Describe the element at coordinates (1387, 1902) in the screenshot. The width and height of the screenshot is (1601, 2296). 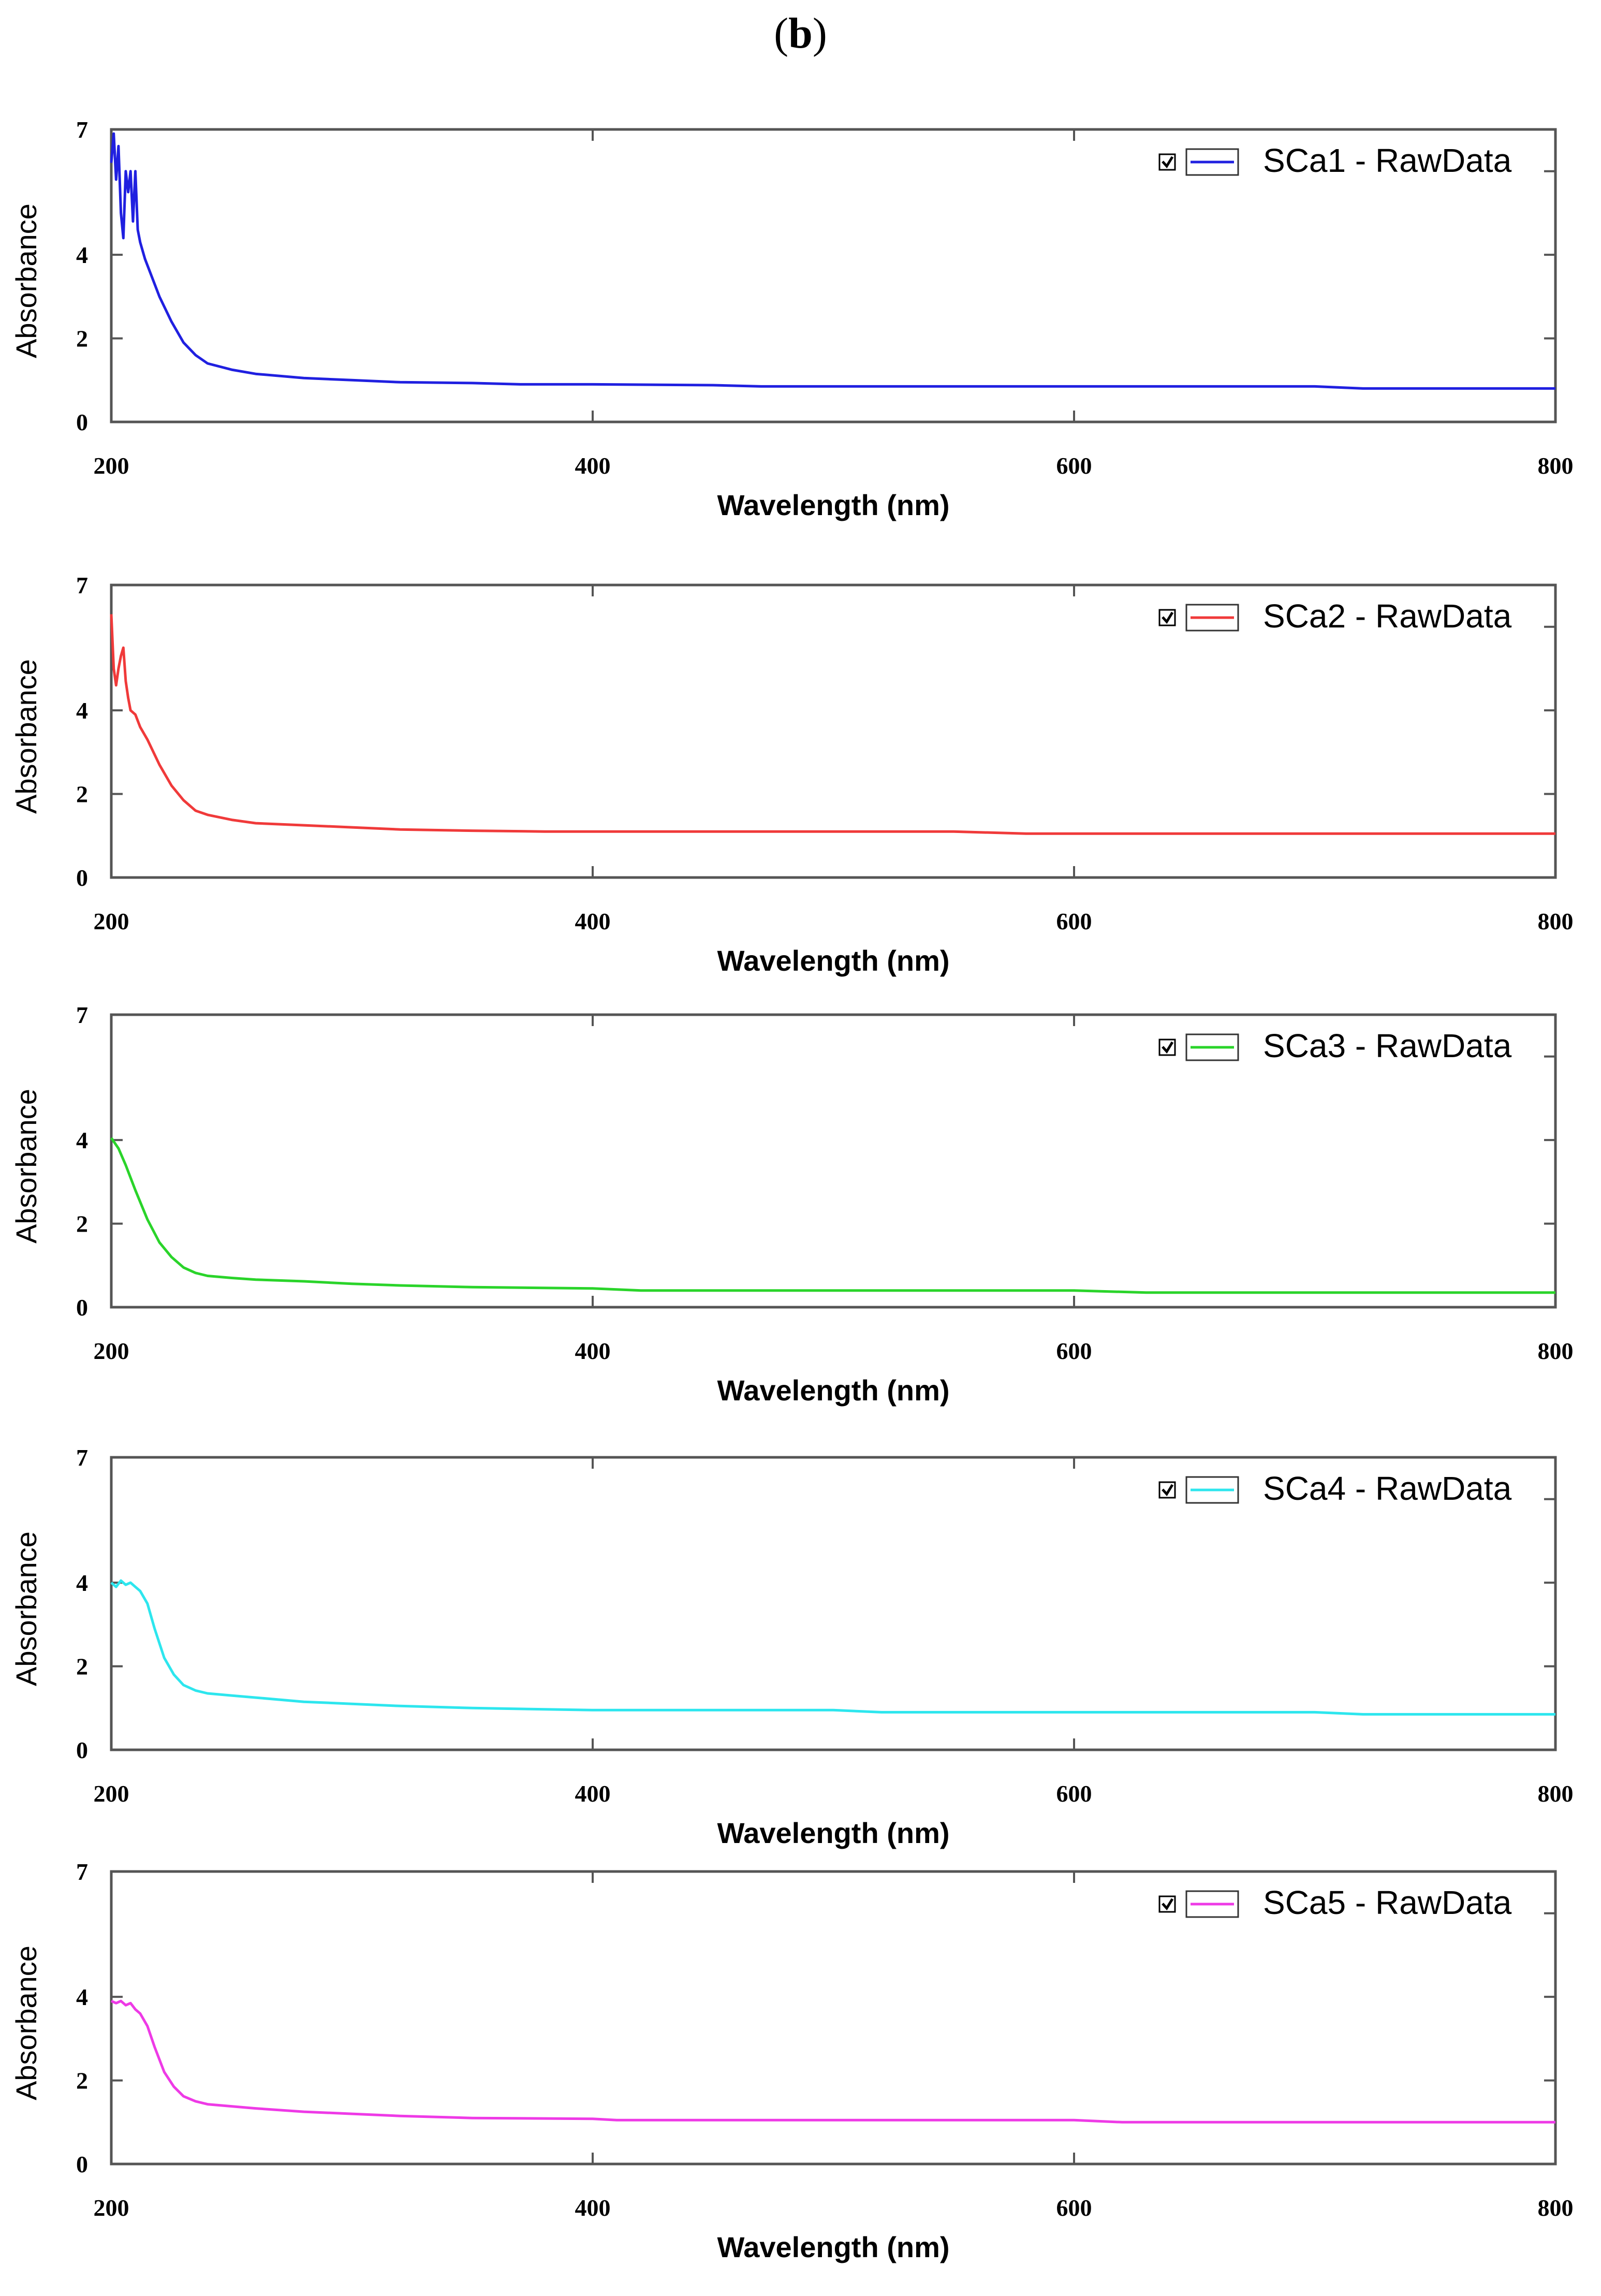
I see `legend-label: SCa5 - RawData` at that location.